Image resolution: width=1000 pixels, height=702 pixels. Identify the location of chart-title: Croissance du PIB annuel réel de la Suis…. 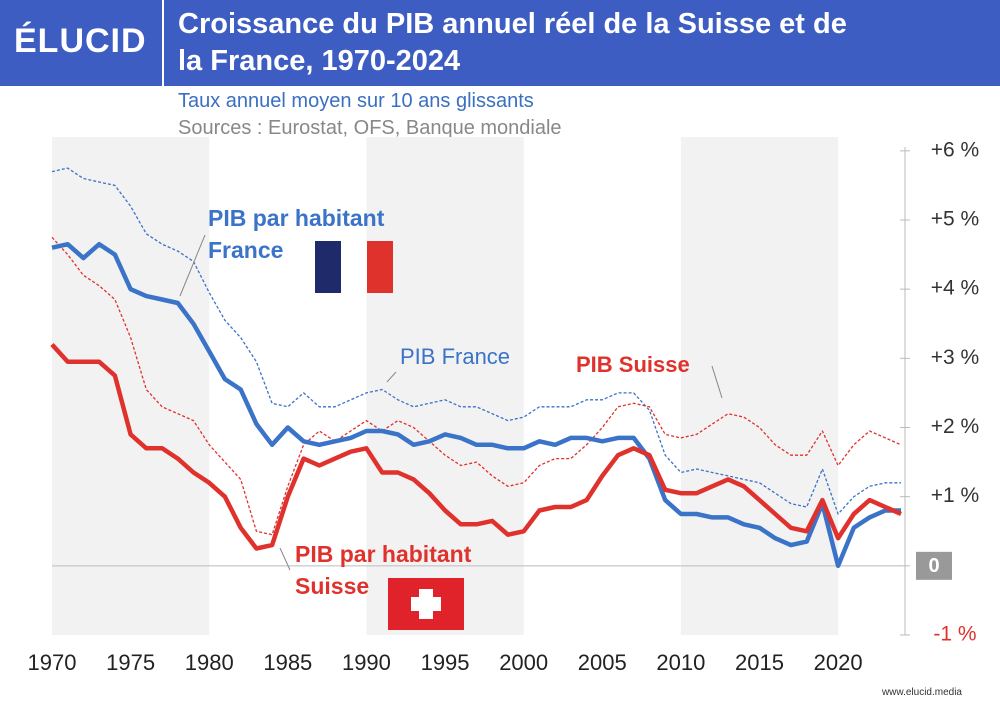
(512, 42).